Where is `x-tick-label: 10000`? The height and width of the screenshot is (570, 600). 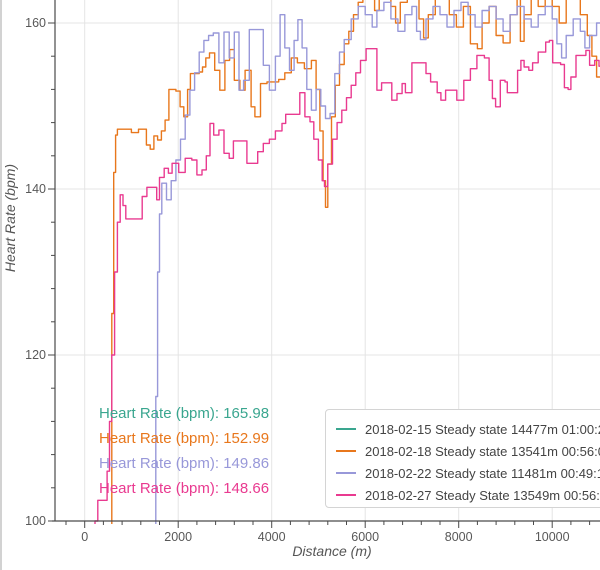
x-tick-label: 10000 is located at coordinates (552, 537).